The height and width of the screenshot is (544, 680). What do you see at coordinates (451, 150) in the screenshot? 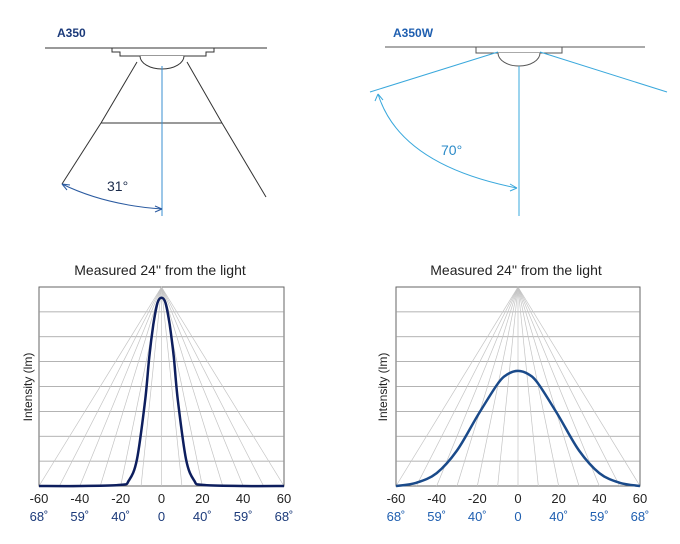
I see `a350w-beam-angle-label: 70°` at bounding box center [451, 150].